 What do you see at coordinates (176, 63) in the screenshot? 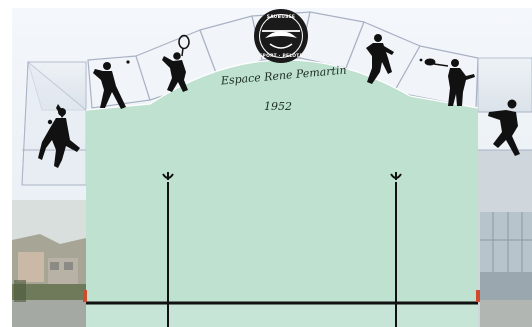
I see `player-silhouette-racket` at bounding box center [176, 63].